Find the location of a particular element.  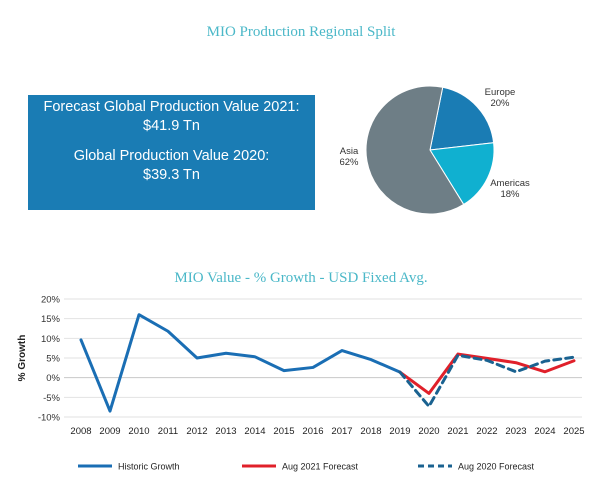

pie-slice-asia is located at coordinates (415, 150).